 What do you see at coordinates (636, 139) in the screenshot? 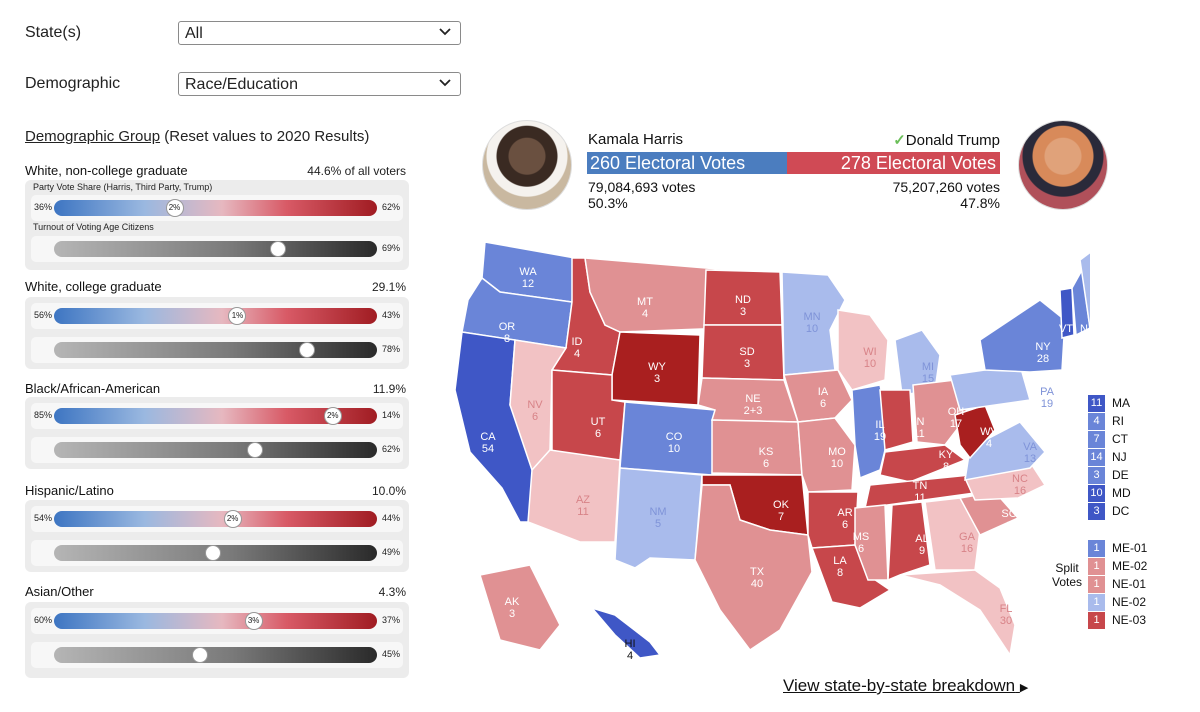
I see `harris-name: Kamala Harris` at bounding box center [636, 139].